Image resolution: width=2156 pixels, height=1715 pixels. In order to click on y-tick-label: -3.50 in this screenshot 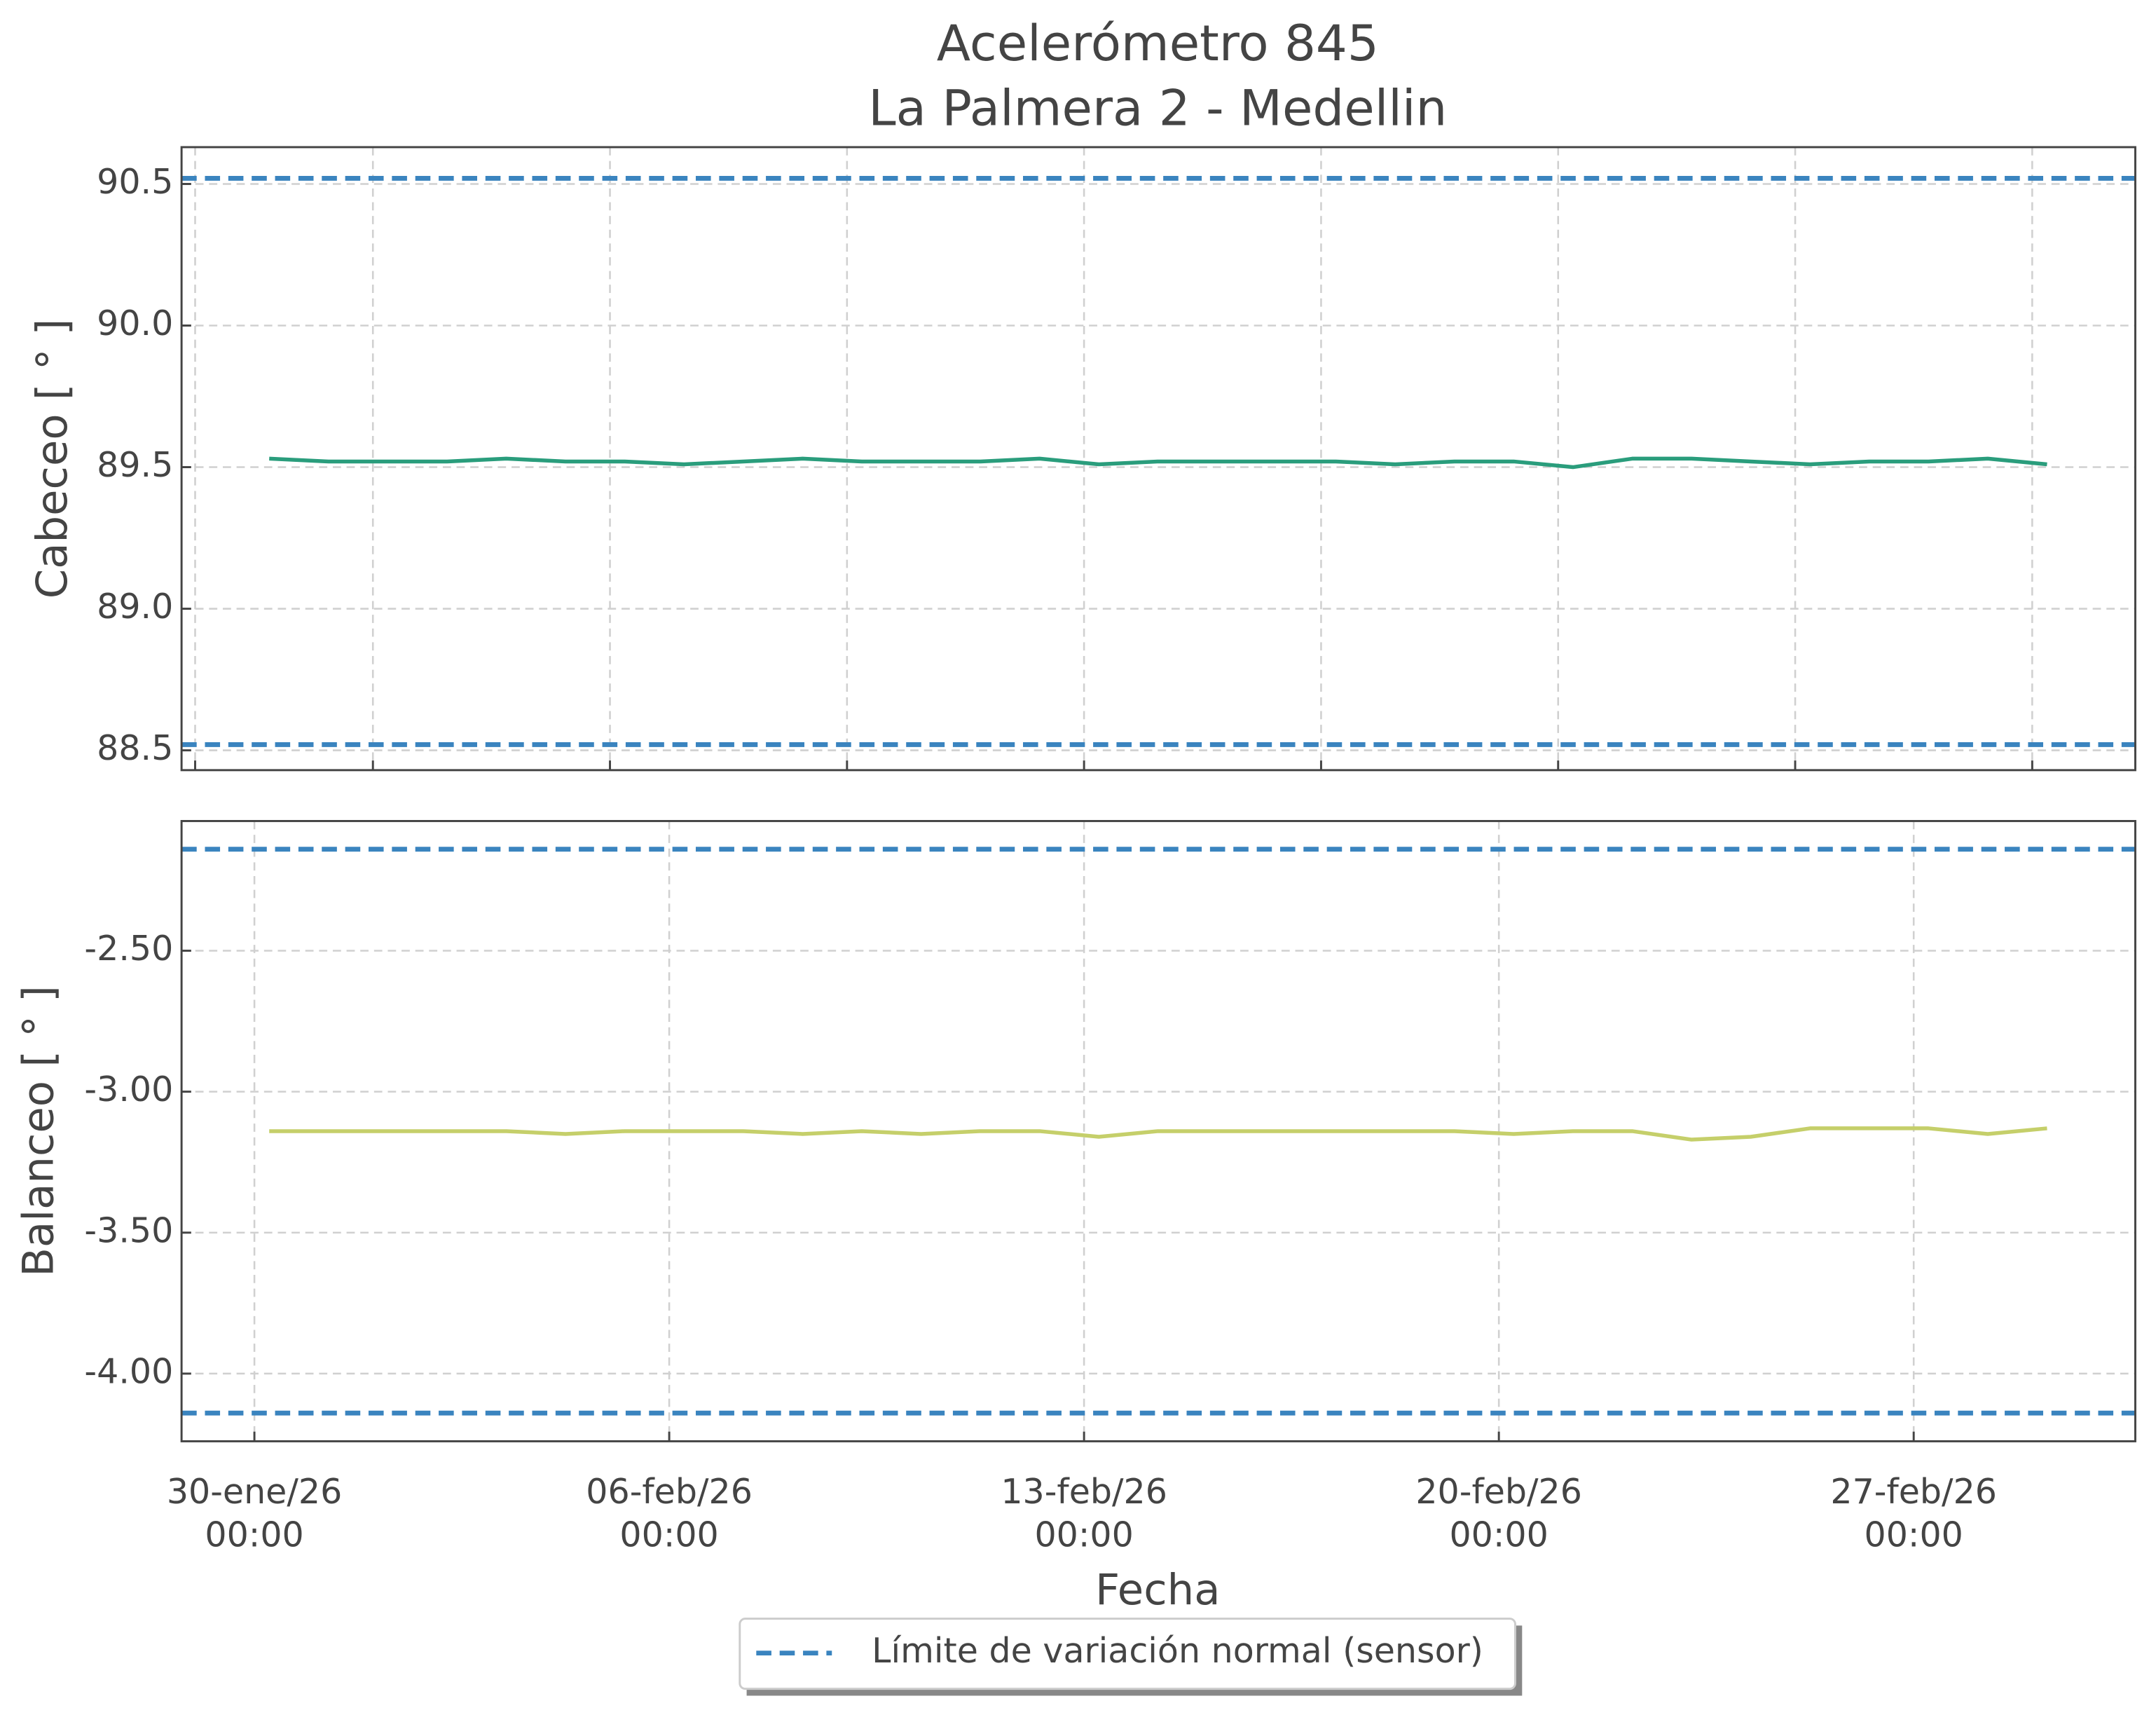, I will do `click(128, 1230)`.